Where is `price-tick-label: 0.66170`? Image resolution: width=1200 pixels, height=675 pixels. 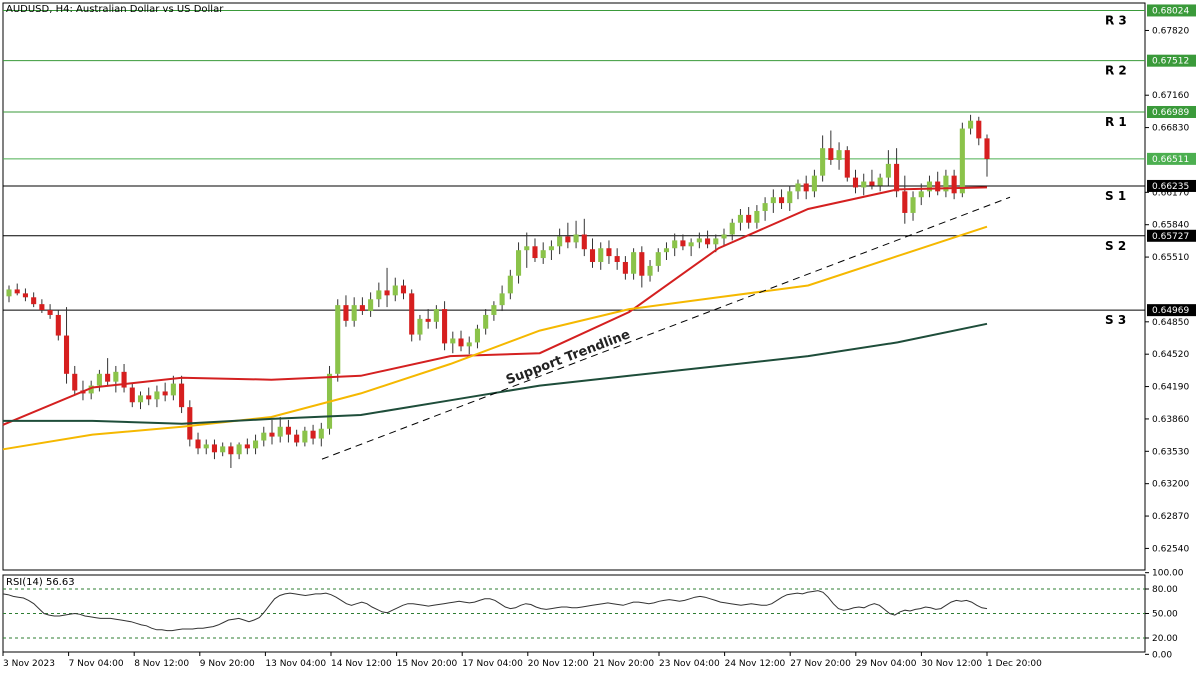 price-tick-label: 0.66170 is located at coordinates (1170, 193).